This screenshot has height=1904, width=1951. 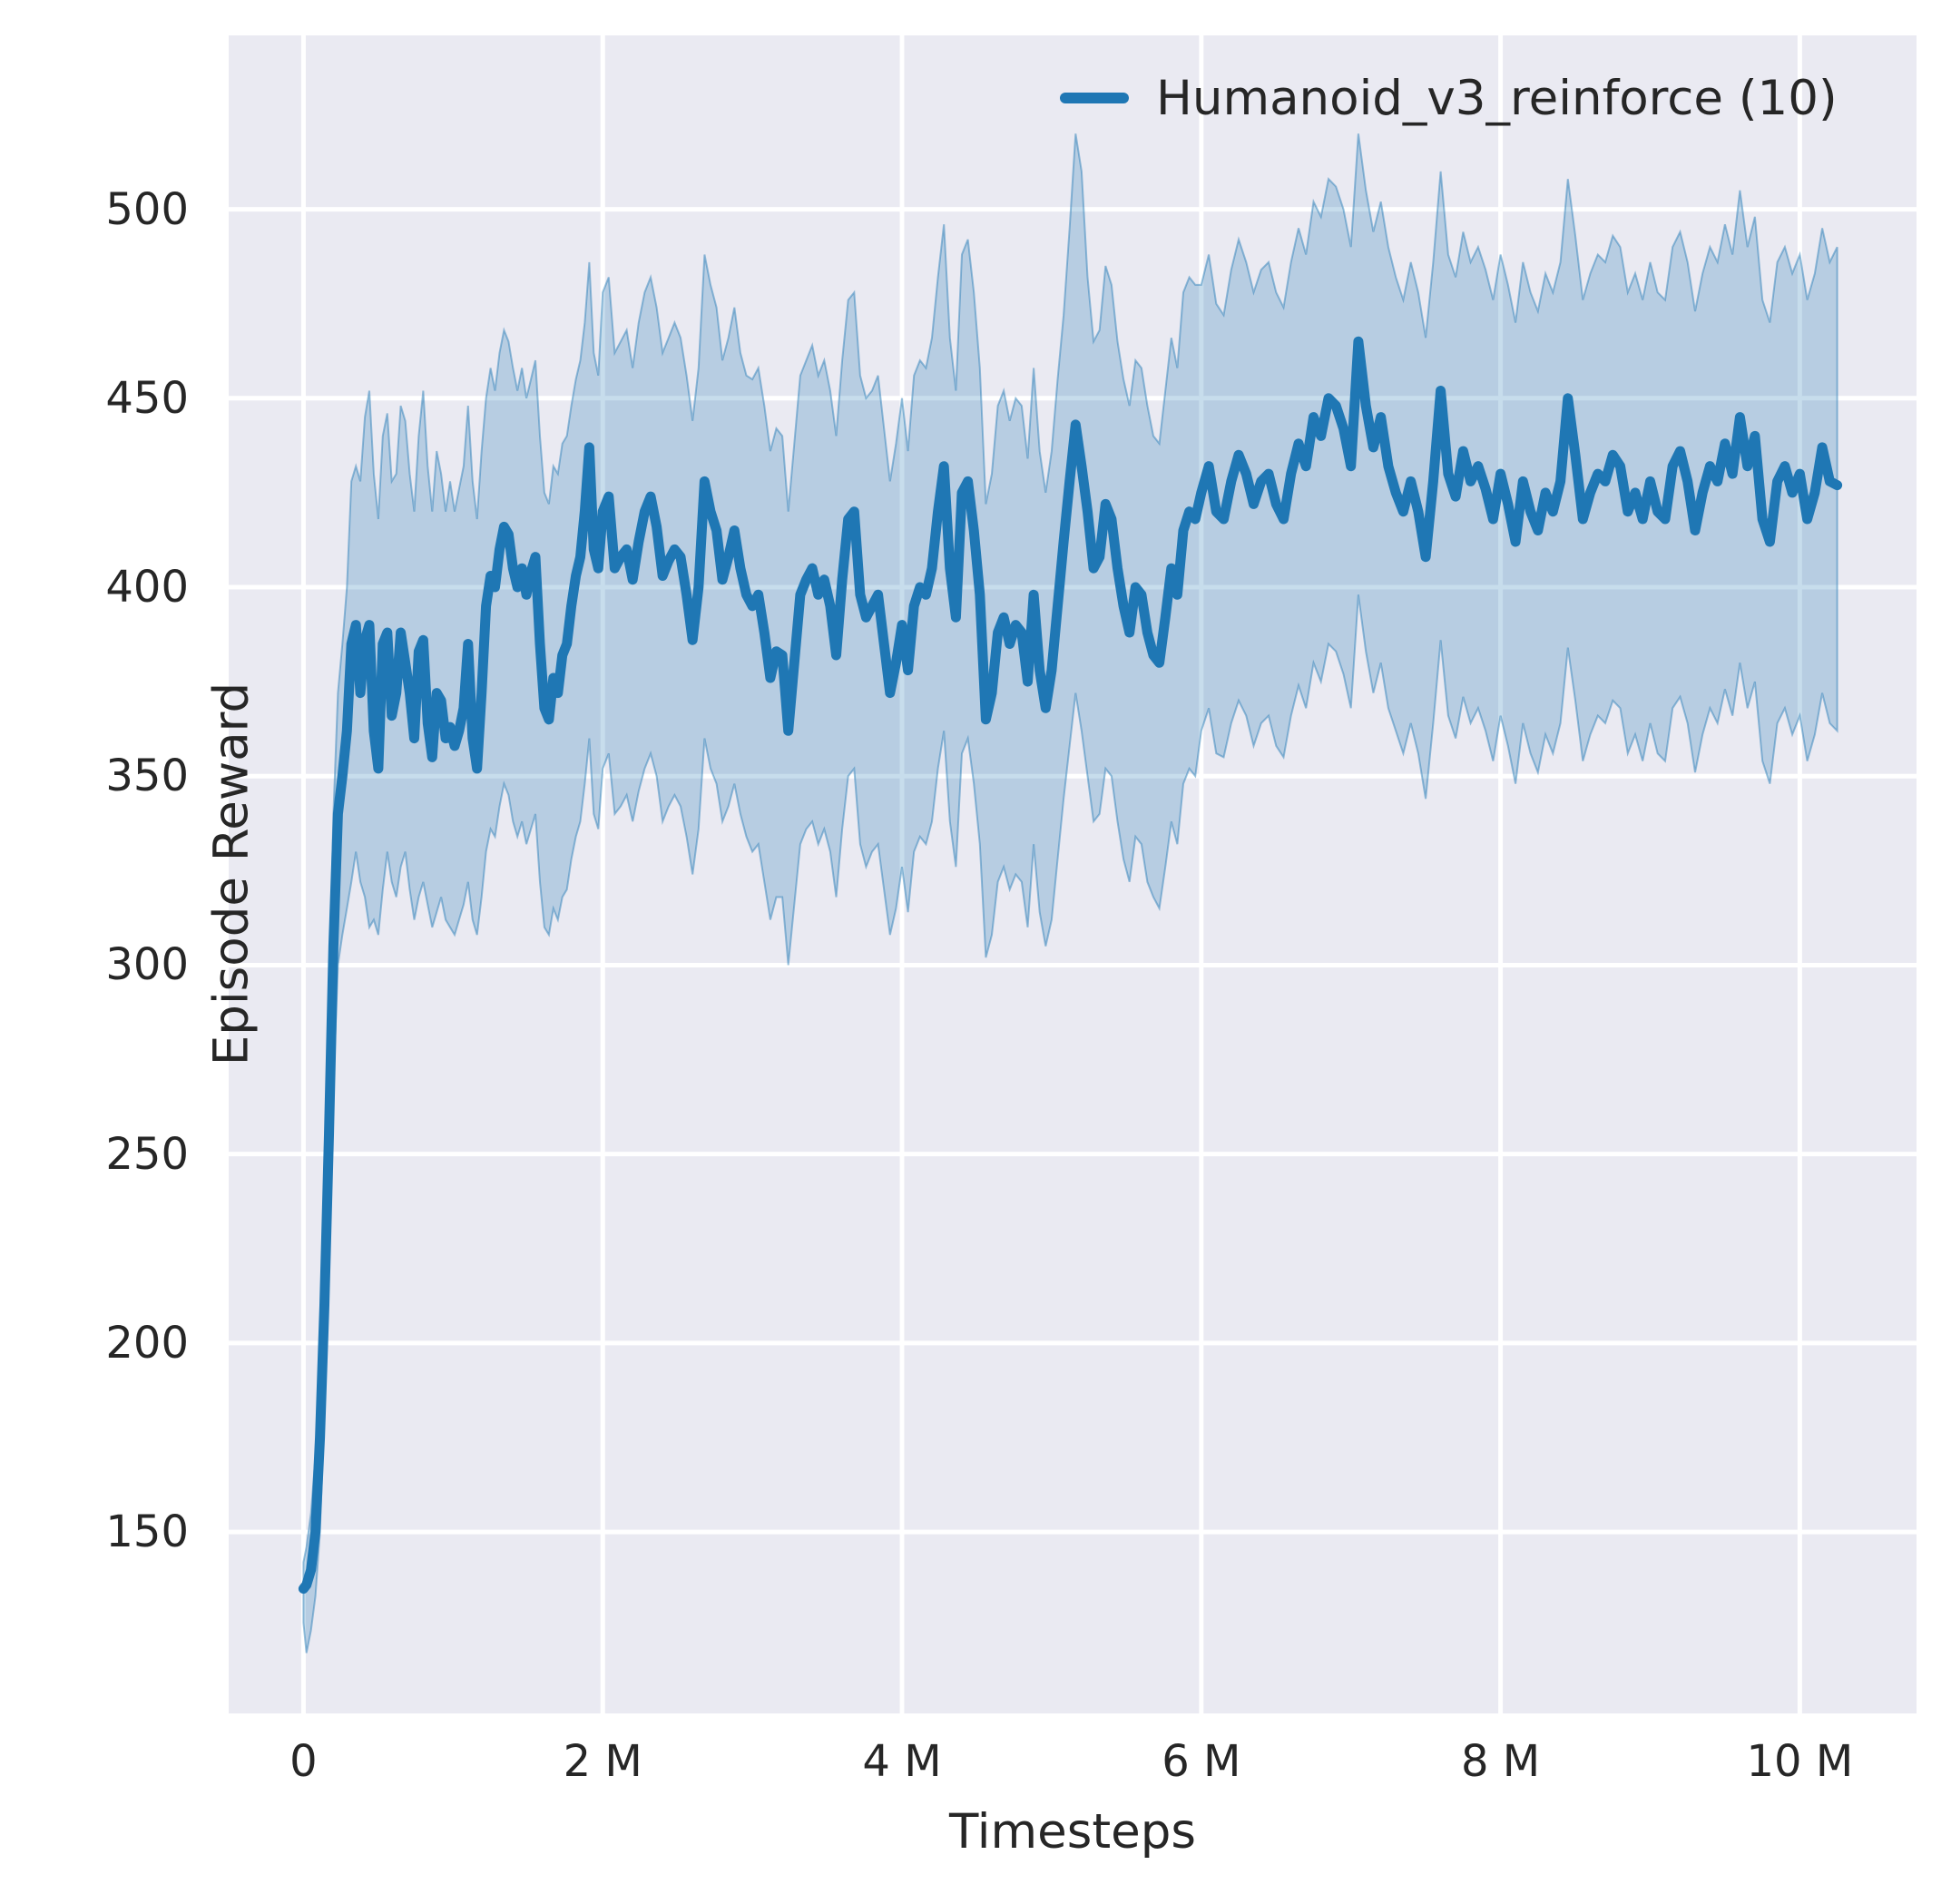 I want to click on x-tick-label: 10 M, so click(x=1800, y=1761).